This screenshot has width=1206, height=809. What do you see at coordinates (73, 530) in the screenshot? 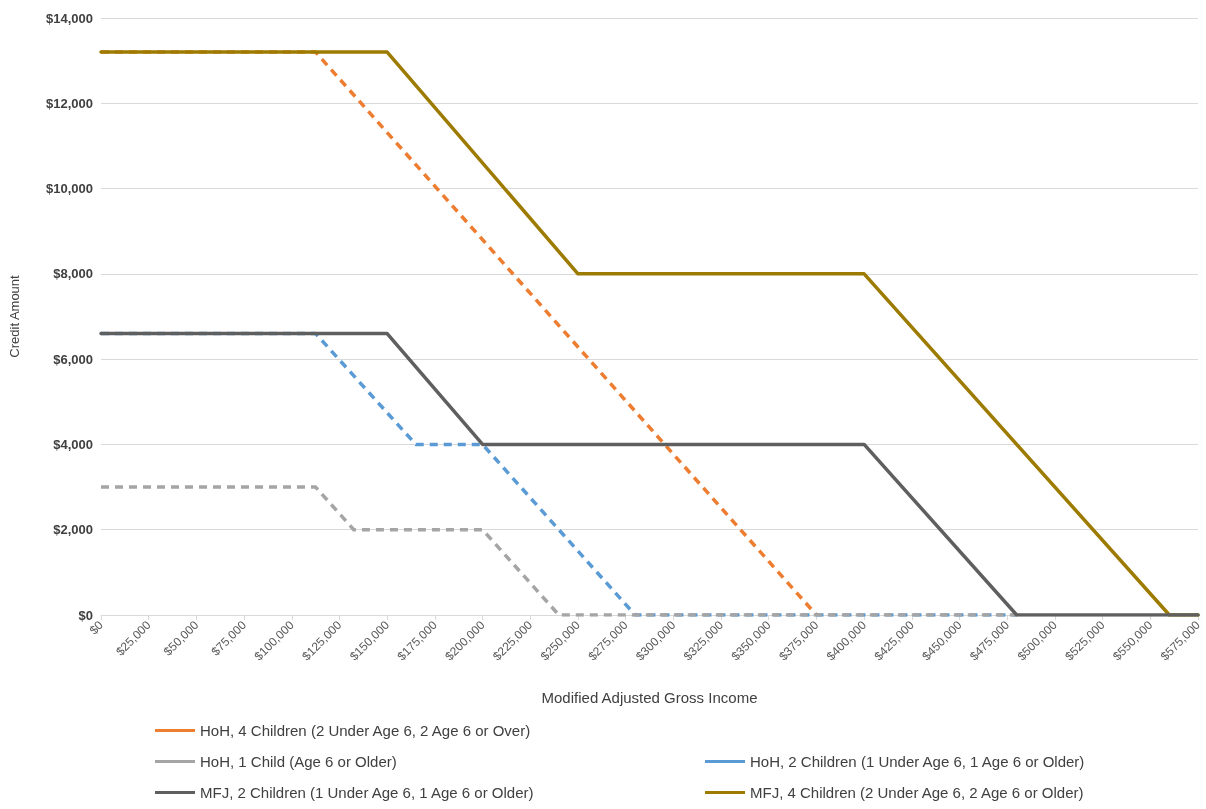
I see `y-tick-label: $2,000` at bounding box center [73, 530].